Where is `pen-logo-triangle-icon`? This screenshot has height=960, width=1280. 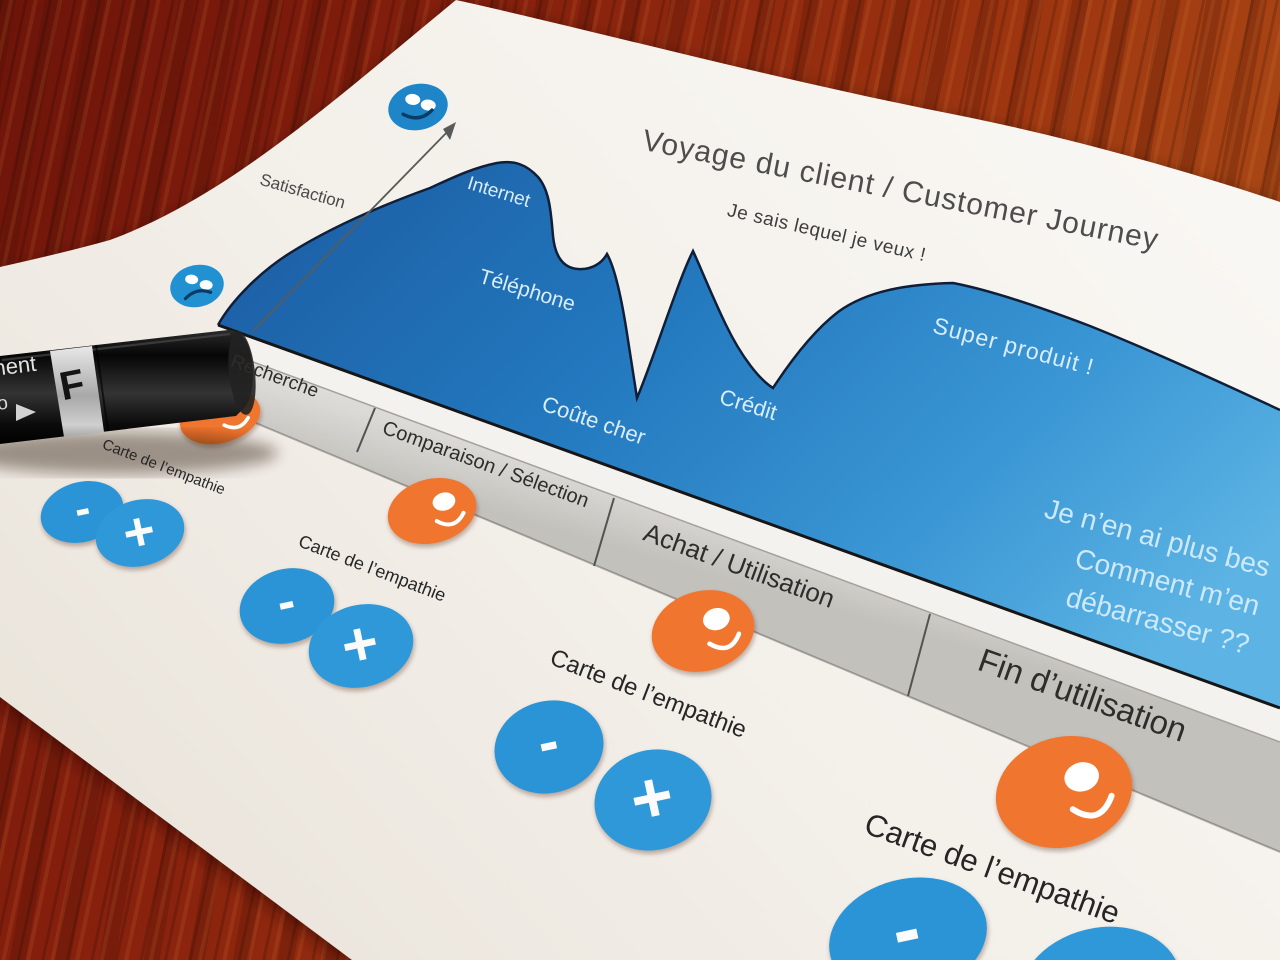 pen-logo-triangle-icon is located at coordinates (26, 412).